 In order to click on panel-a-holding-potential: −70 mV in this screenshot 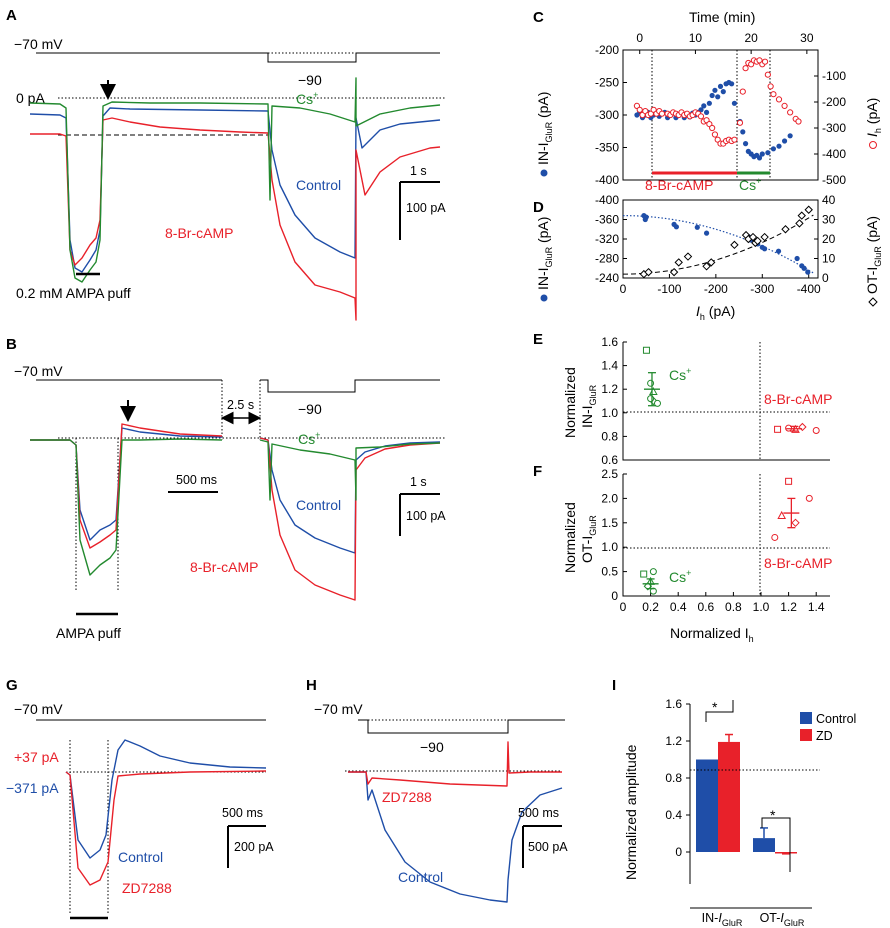, I will do `click(38, 44)`.